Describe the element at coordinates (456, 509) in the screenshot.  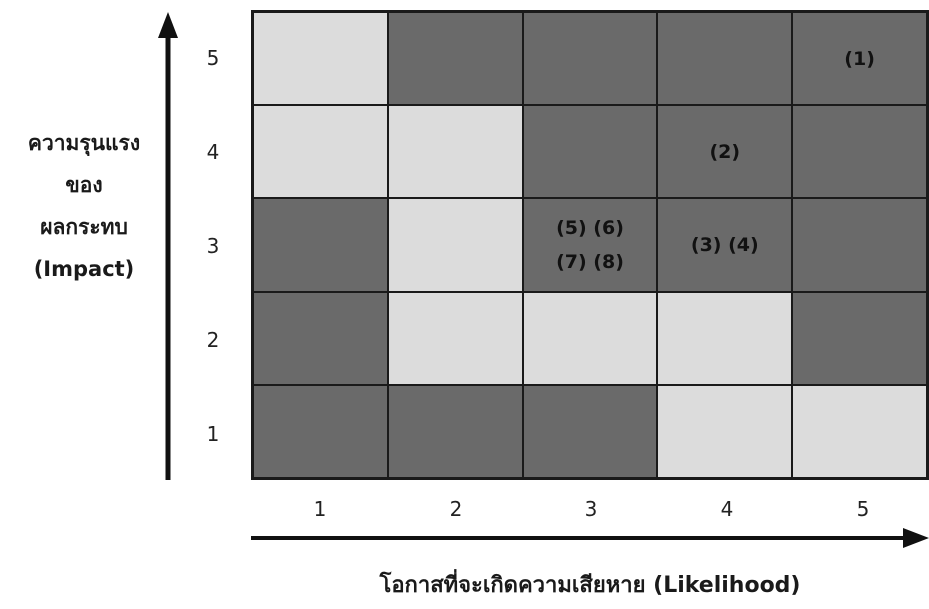
I see `x-tick: 2` at that location.